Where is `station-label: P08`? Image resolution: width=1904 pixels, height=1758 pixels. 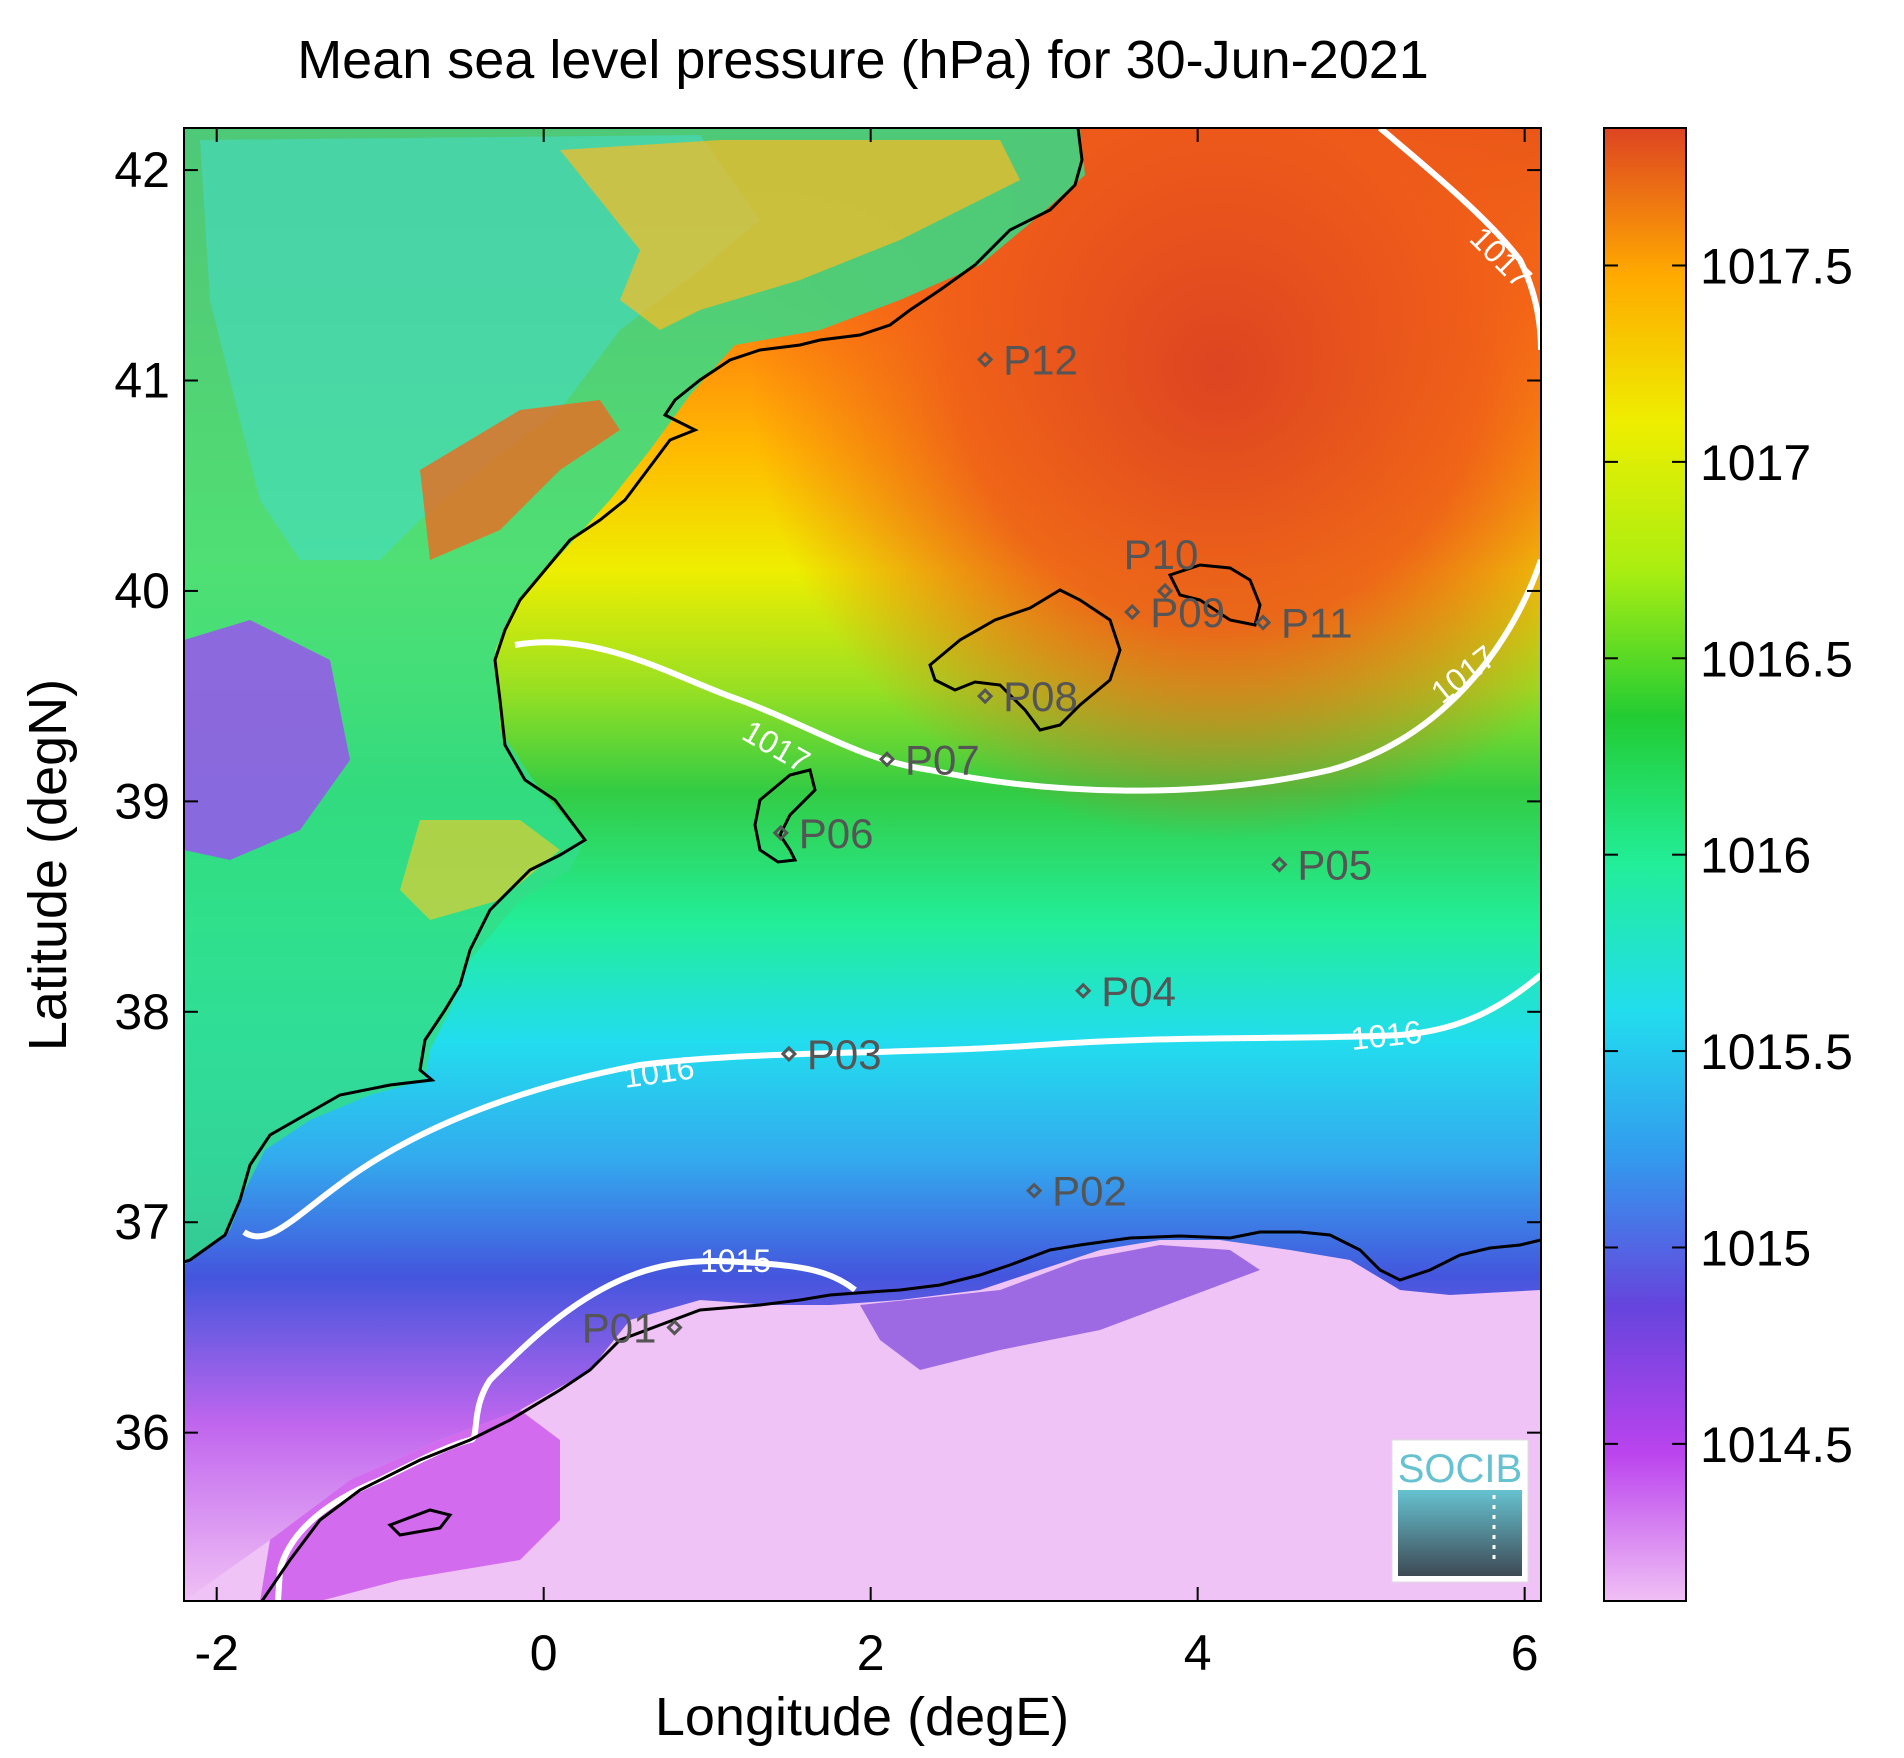 station-label: P08 is located at coordinates (1040, 696).